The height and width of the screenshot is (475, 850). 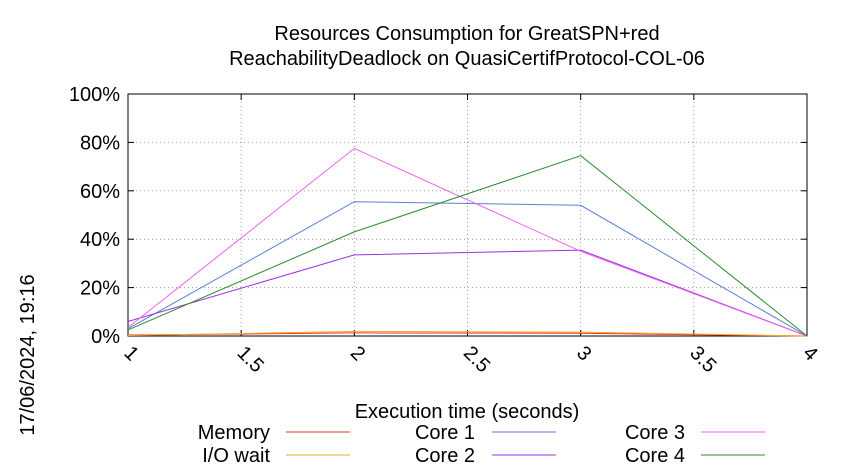 What do you see at coordinates (94, 95) in the screenshot?
I see `y-tick-label: 100%` at bounding box center [94, 95].